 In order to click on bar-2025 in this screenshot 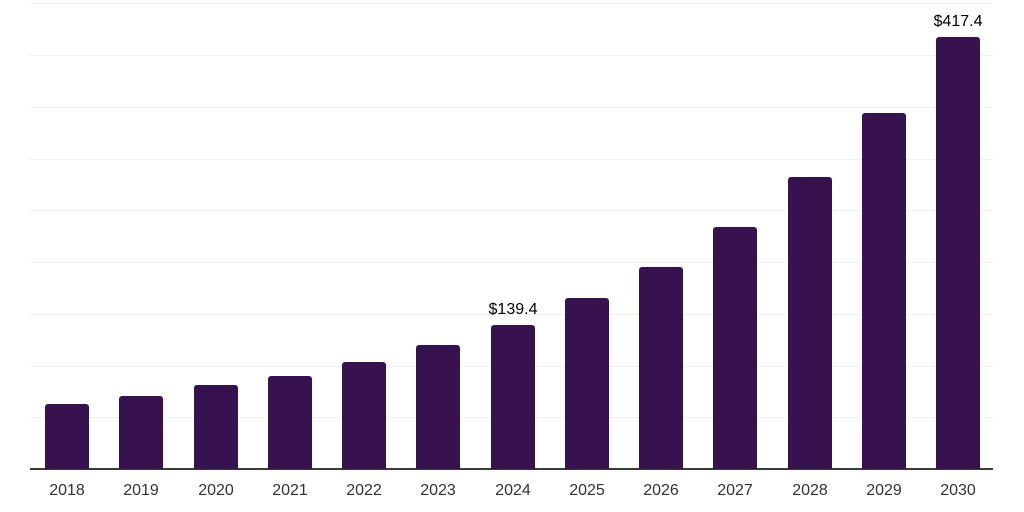, I will do `click(587, 383)`.